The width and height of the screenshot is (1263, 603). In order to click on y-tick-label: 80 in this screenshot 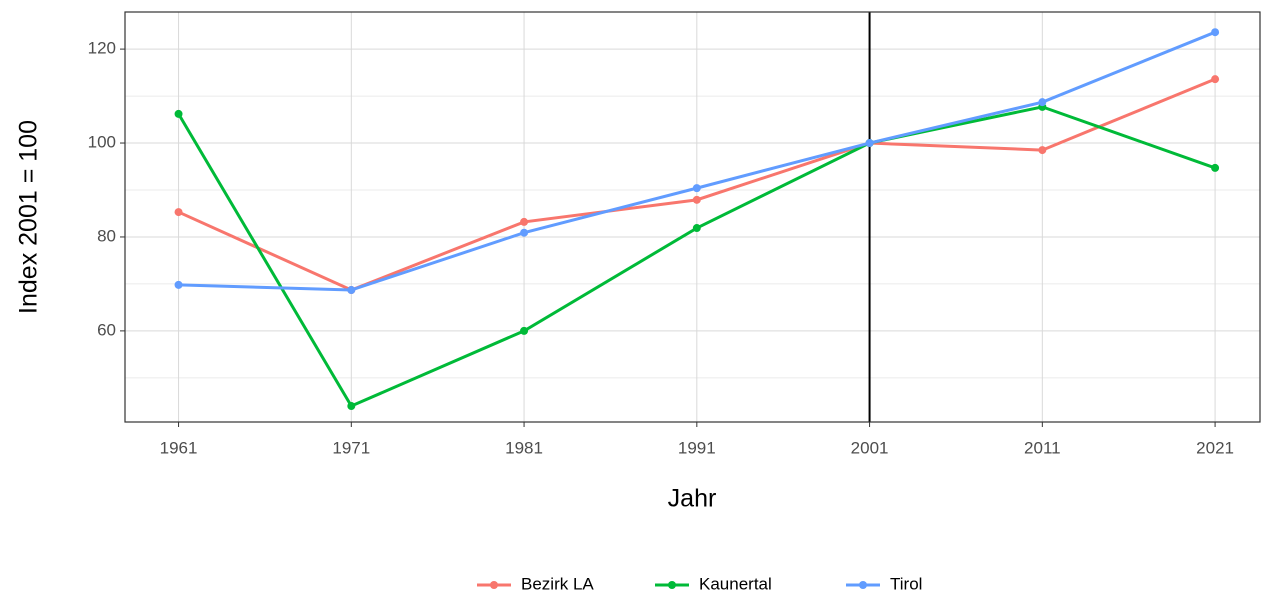, I will do `click(106, 235)`.